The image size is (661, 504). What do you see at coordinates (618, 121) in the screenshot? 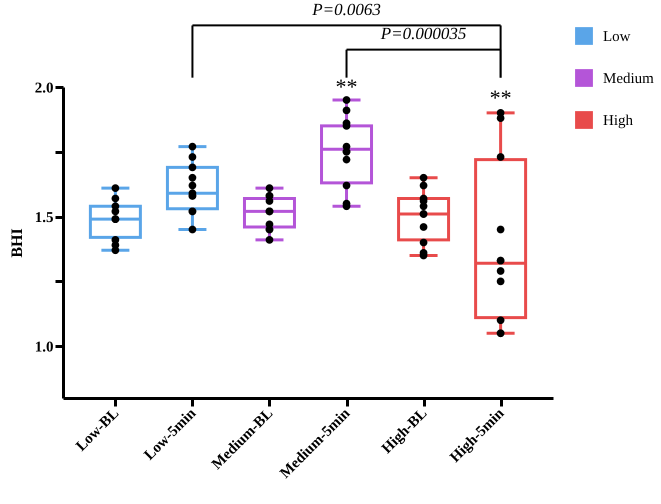
I see `legend-label: High` at bounding box center [618, 121].